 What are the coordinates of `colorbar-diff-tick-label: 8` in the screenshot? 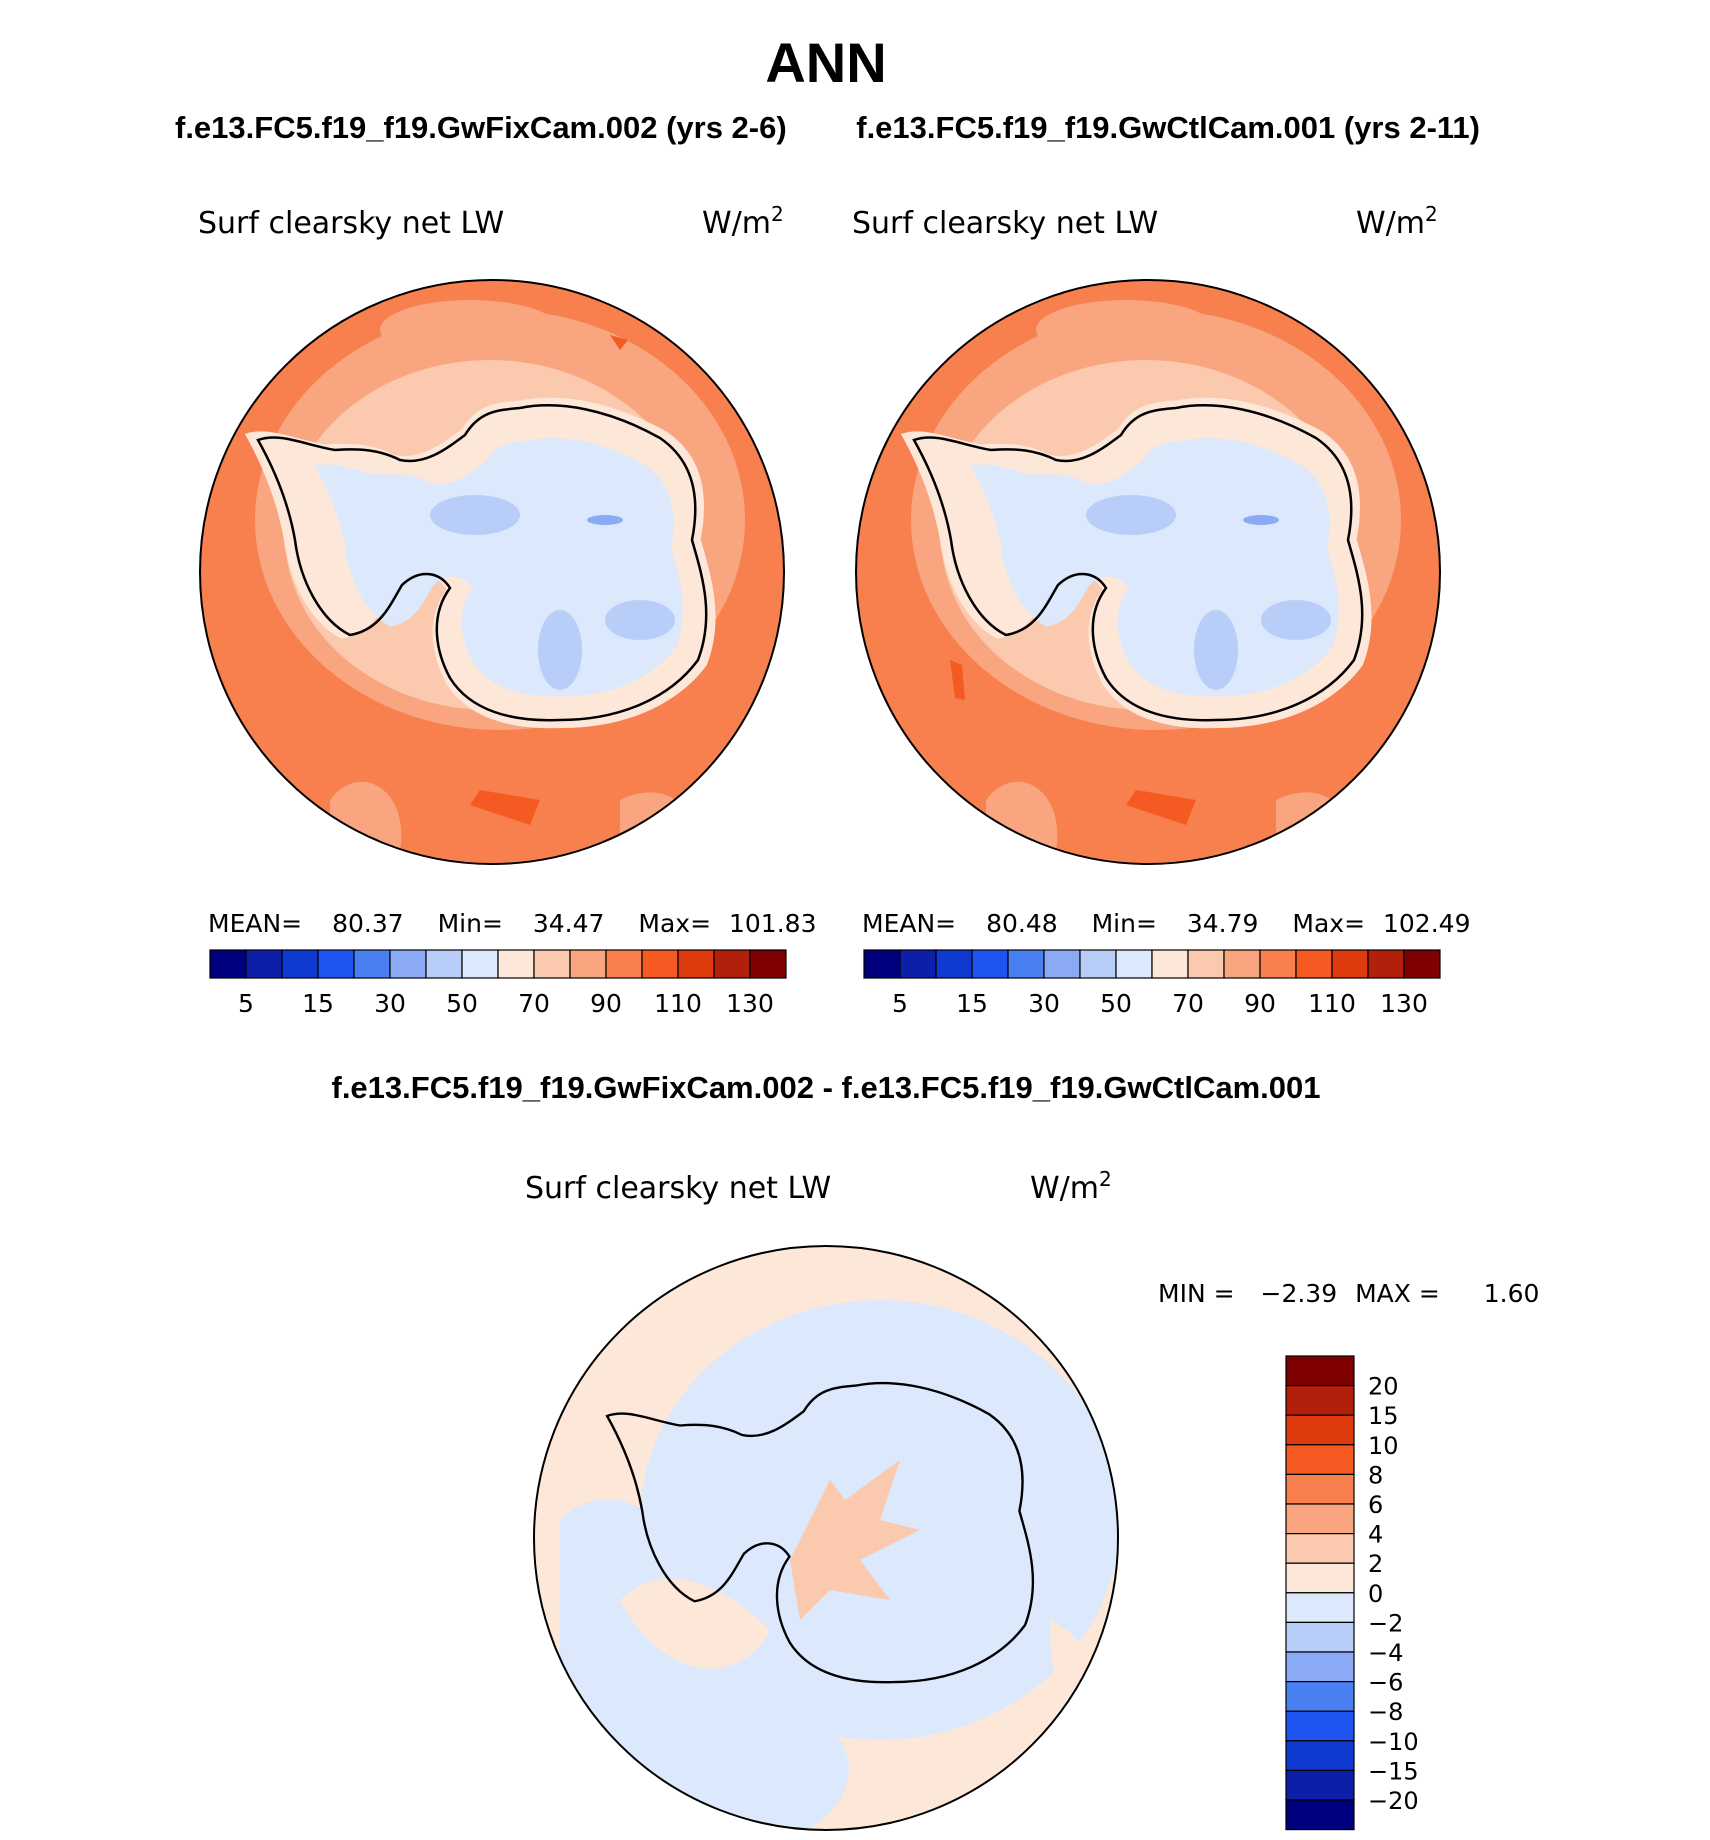 It's located at (1375, 1475).